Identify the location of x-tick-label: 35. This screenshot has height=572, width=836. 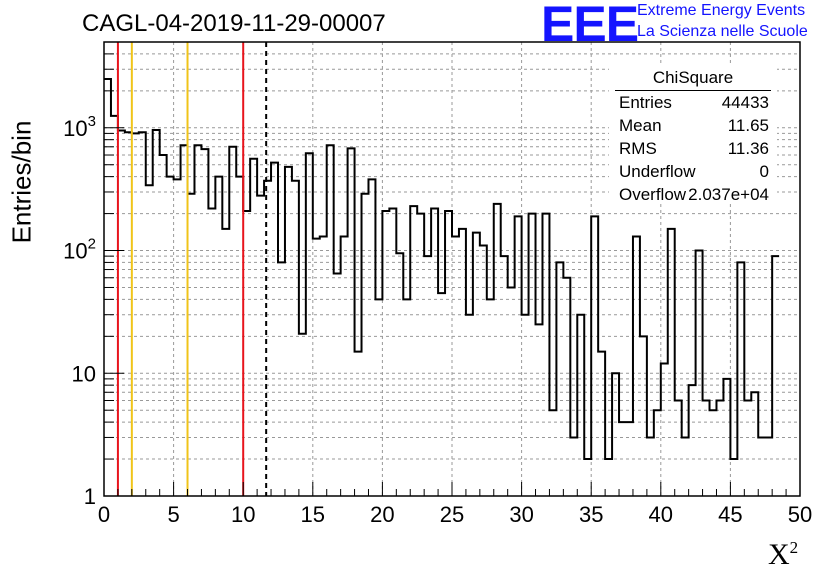
(591, 514).